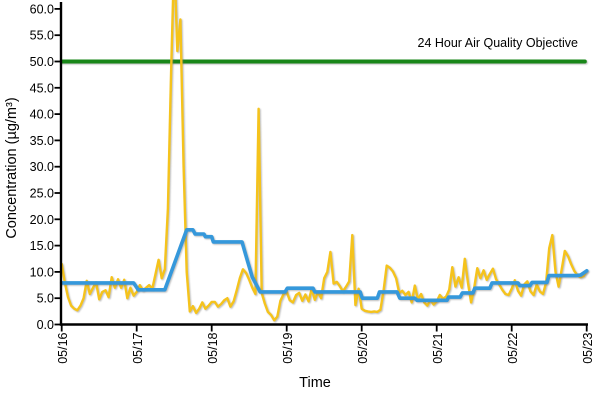 Image resolution: width=600 pixels, height=400 pixels. Describe the element at coordinates (42, 272) in the screenshot. I see `y-tick-label: 10.0` at that location.